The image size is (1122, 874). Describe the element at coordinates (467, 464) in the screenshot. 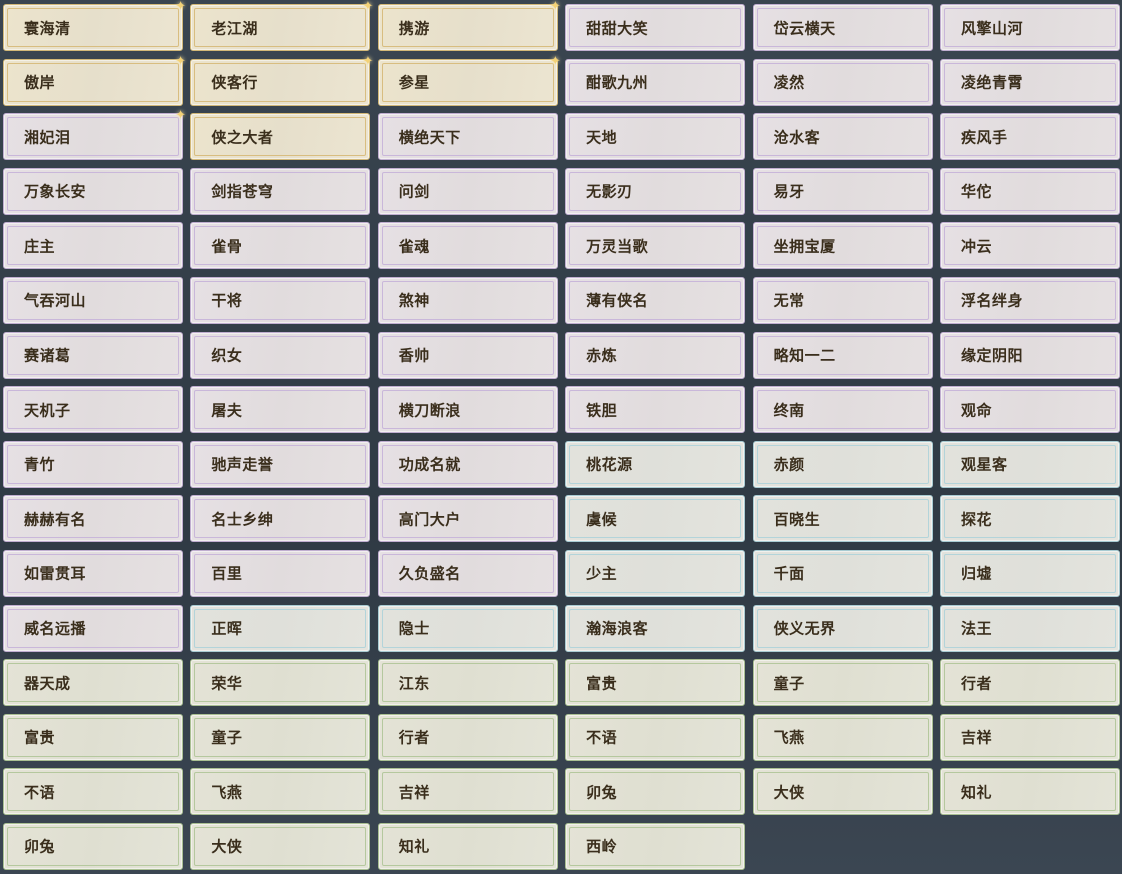

I see `title-card-purple: 功成名就` at that location.